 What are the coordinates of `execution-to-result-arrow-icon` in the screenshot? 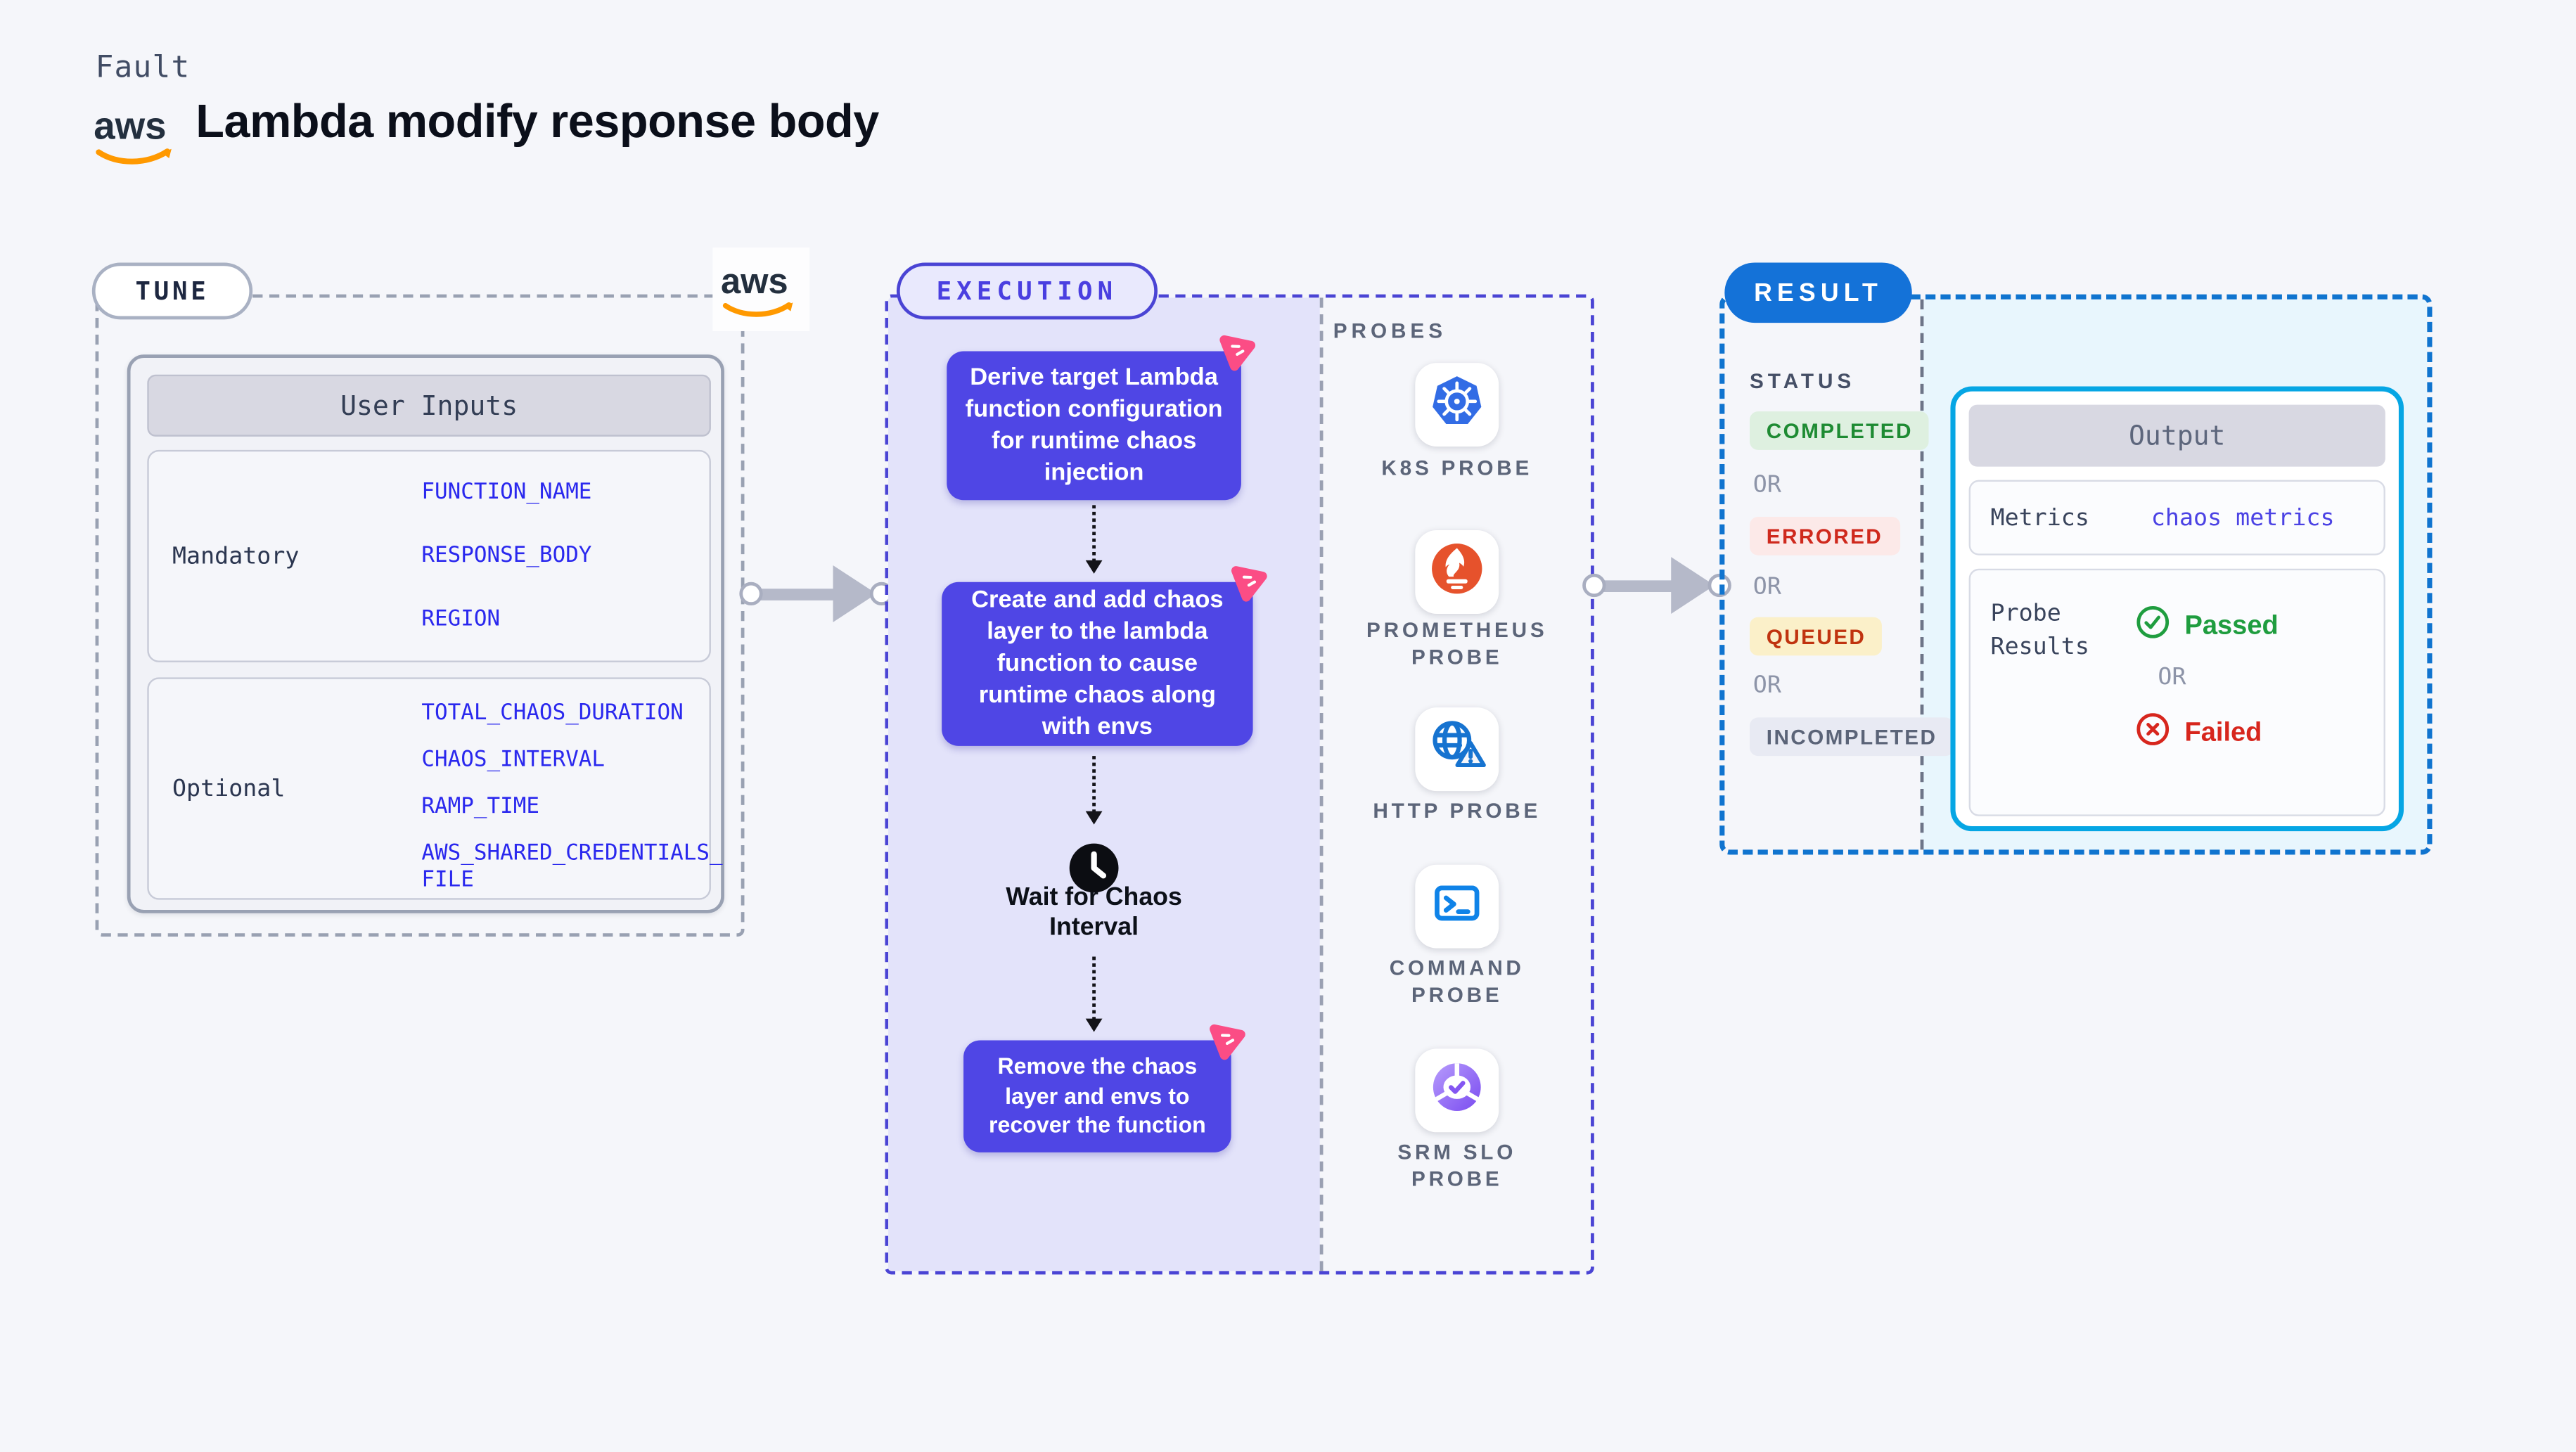 It's located at (1656, 585).